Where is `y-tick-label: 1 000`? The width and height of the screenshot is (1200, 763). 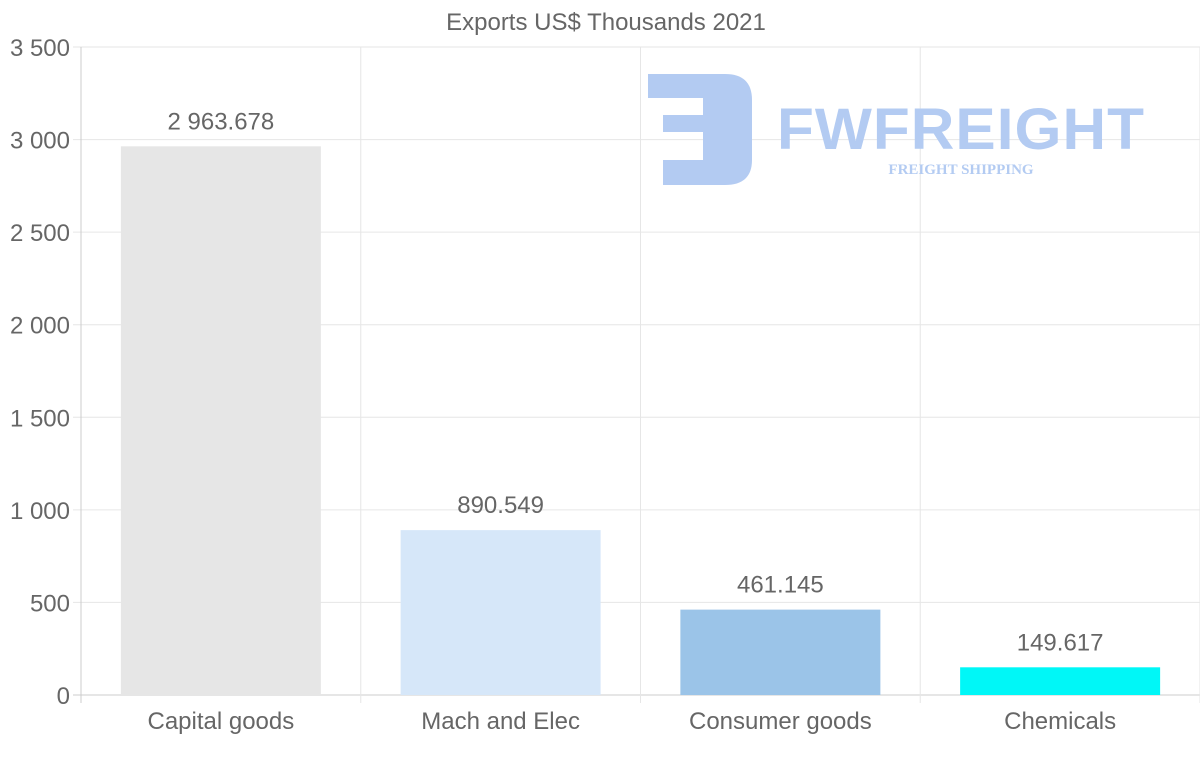
y-tick-label: 1 000 is located at coordinates (40, 511).